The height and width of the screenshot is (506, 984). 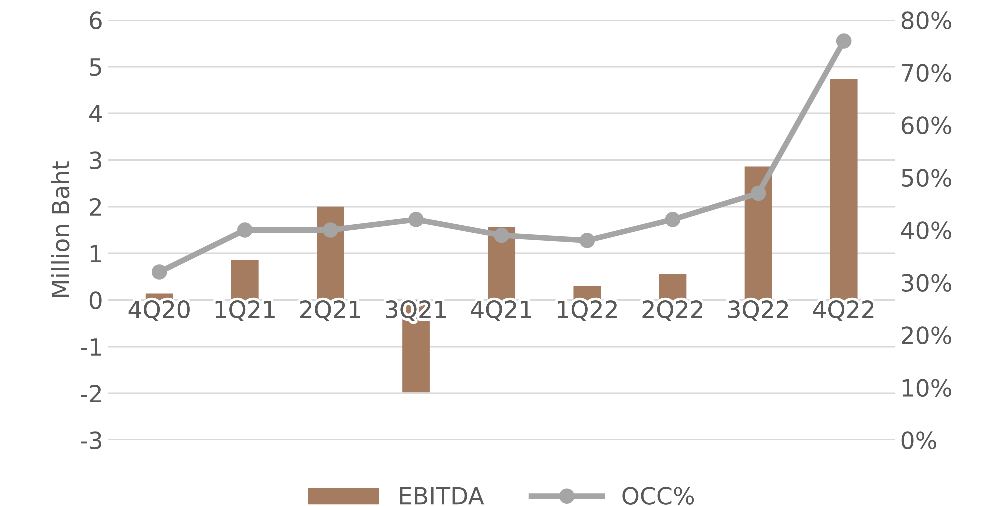 What do you see at coordinates (96, 114) in the screenshot?
I see `y-tick-label: 4` at bounding box center [96, 114].